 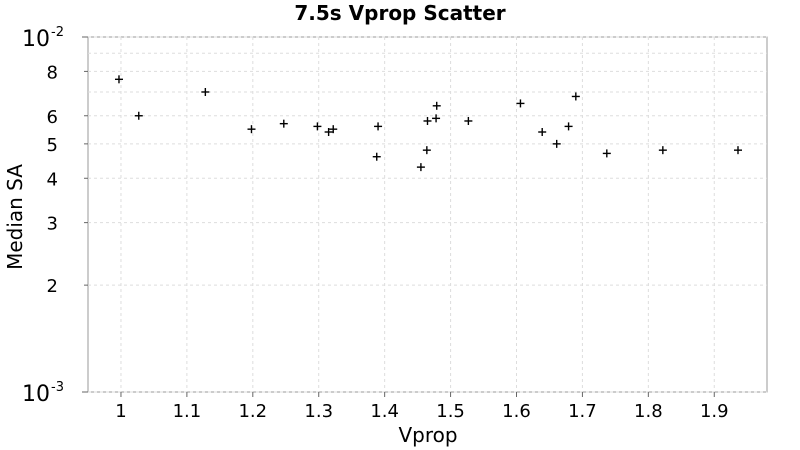 What do you see at coordinates (57, 387) in the screenshot?
I see `y-tick-exponent: -3` at bounding box center [57, 387].